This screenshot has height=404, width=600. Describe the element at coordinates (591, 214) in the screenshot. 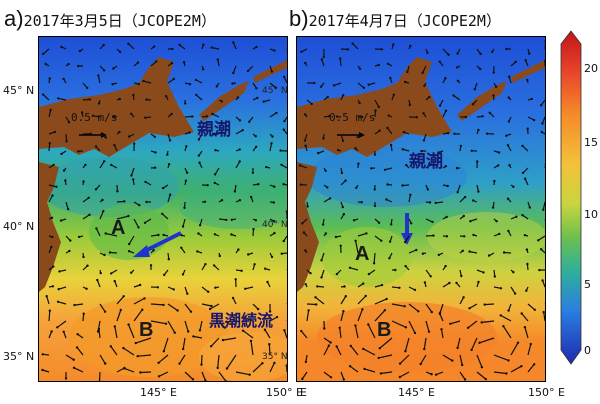

I see `colorbar-tick-10: 10` at that location.